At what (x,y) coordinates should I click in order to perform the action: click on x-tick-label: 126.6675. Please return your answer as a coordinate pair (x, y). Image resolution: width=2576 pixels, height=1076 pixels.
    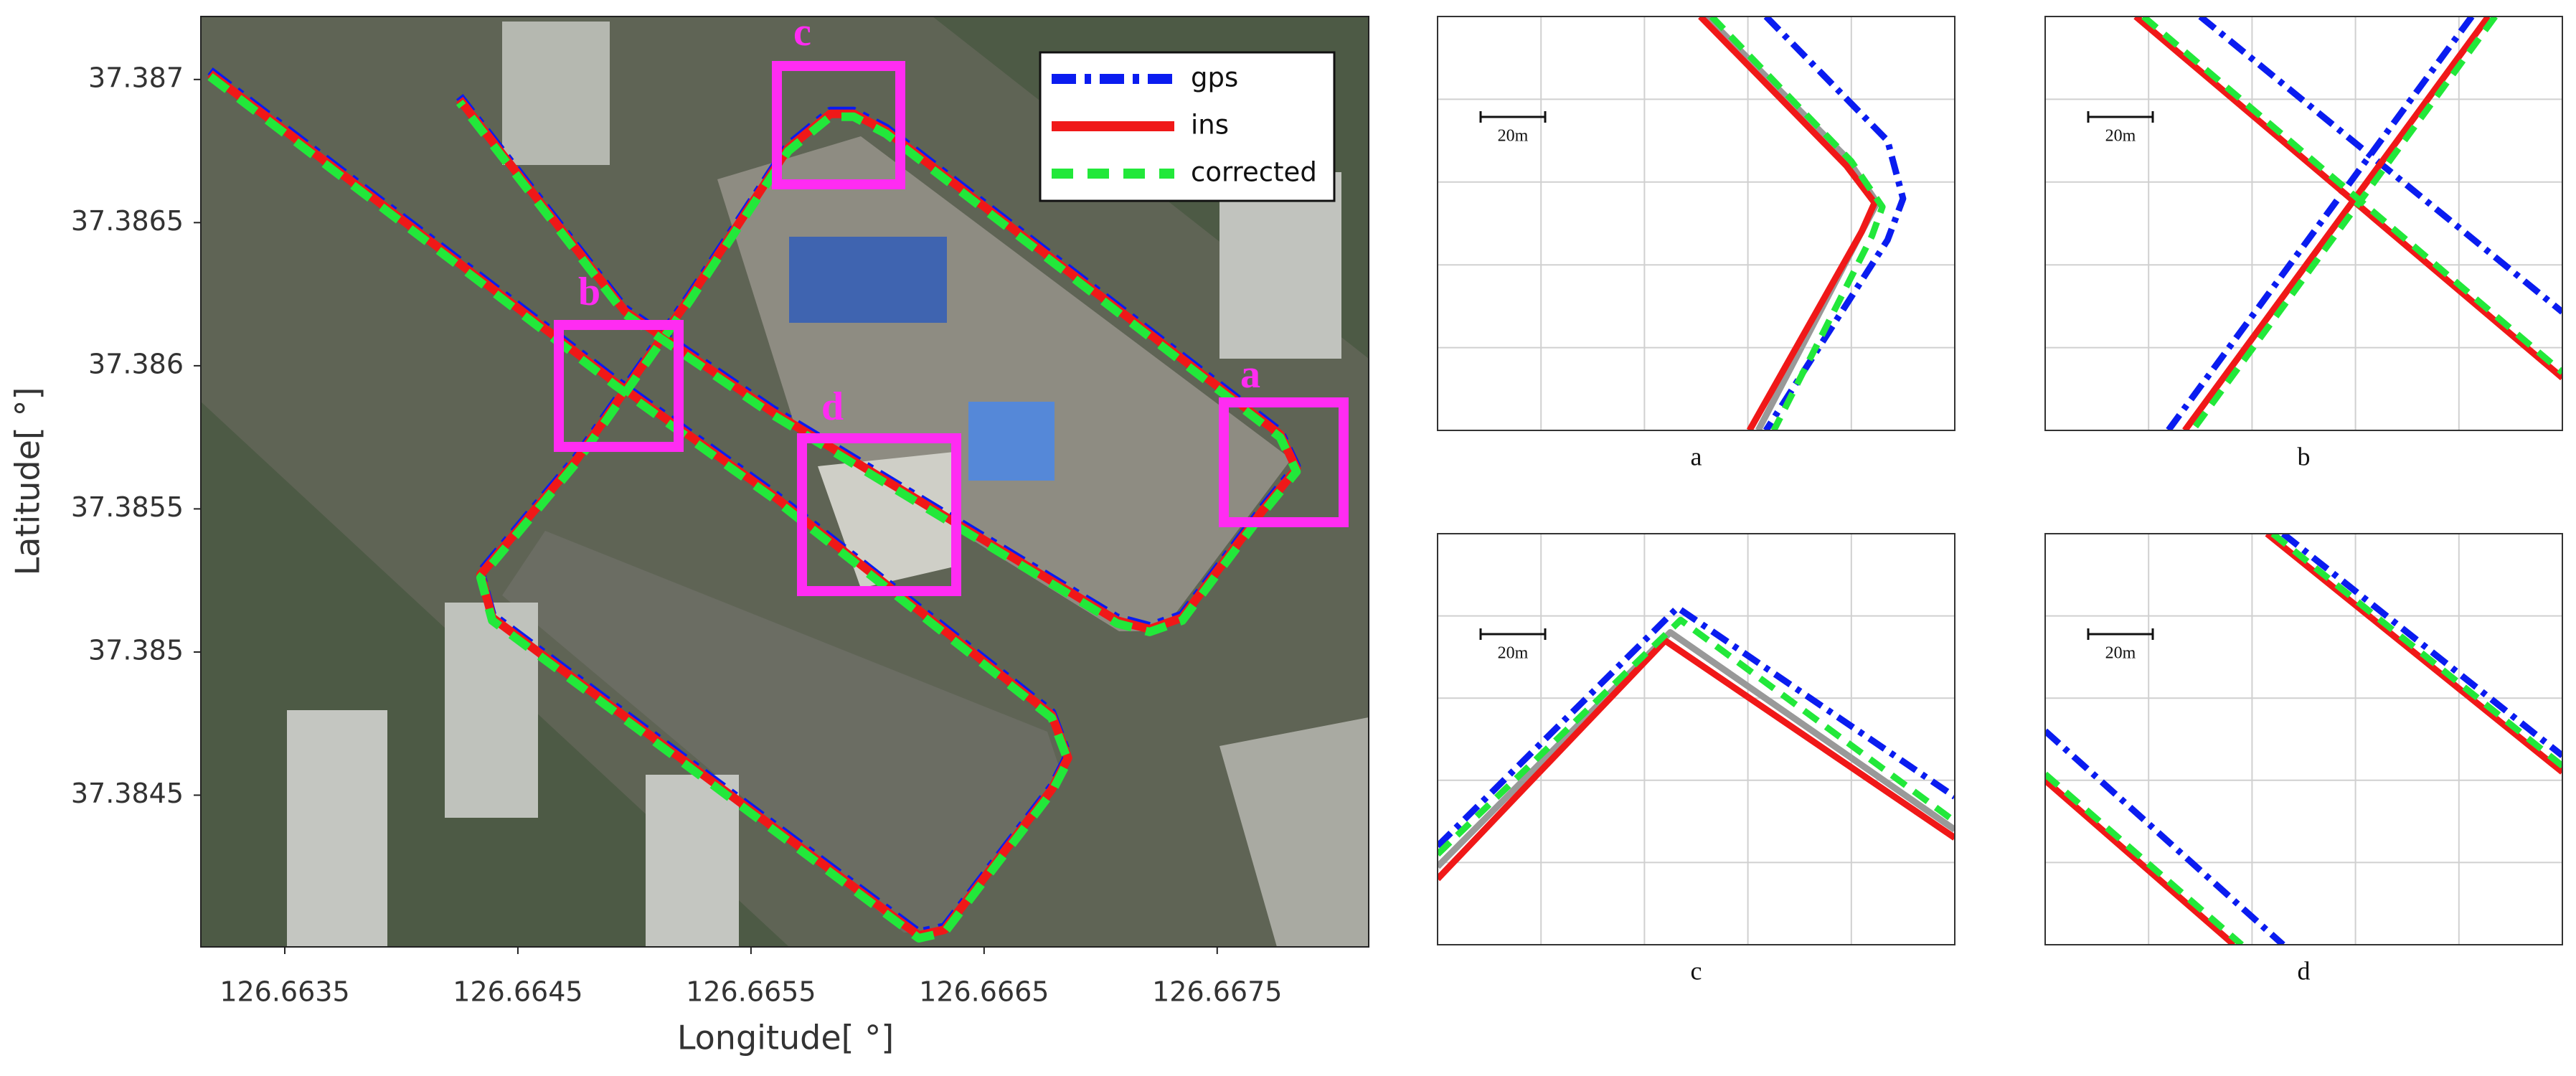
    Looking at the image, I should click on (1217, 992).